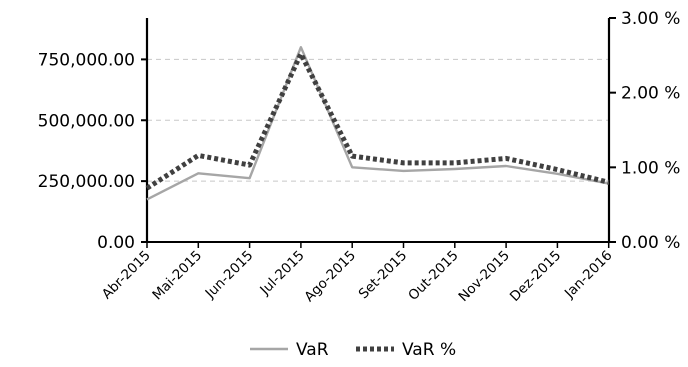  Describe the element at coordinates (86, 60) in the screenshot. I see `left-tick-label: 750,000.00` at that location.